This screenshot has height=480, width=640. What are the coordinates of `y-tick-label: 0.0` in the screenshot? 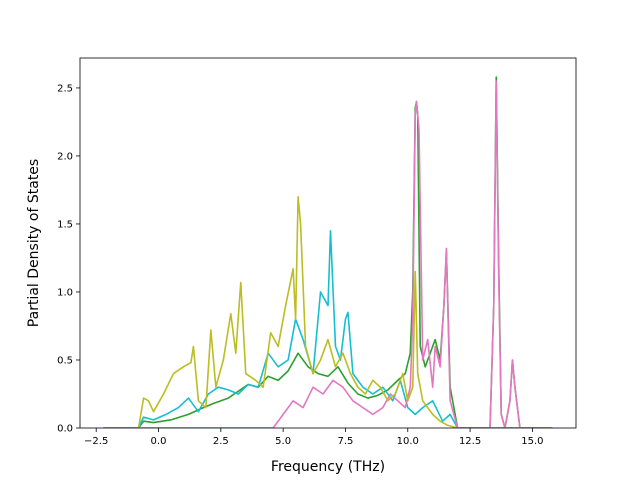 It's located at (65, 429).